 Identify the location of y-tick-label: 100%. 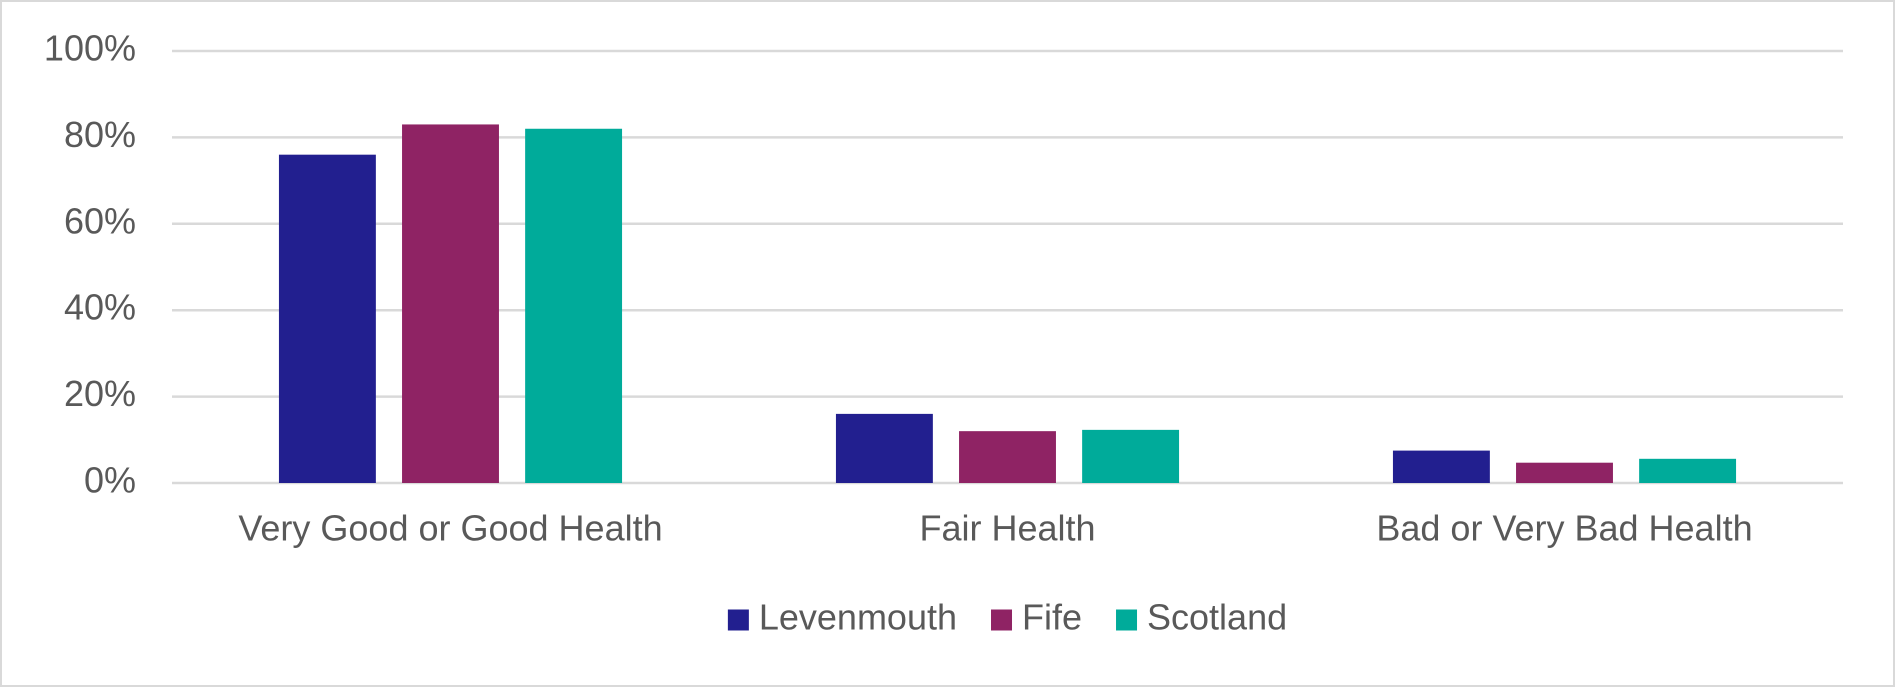
(90, 48).